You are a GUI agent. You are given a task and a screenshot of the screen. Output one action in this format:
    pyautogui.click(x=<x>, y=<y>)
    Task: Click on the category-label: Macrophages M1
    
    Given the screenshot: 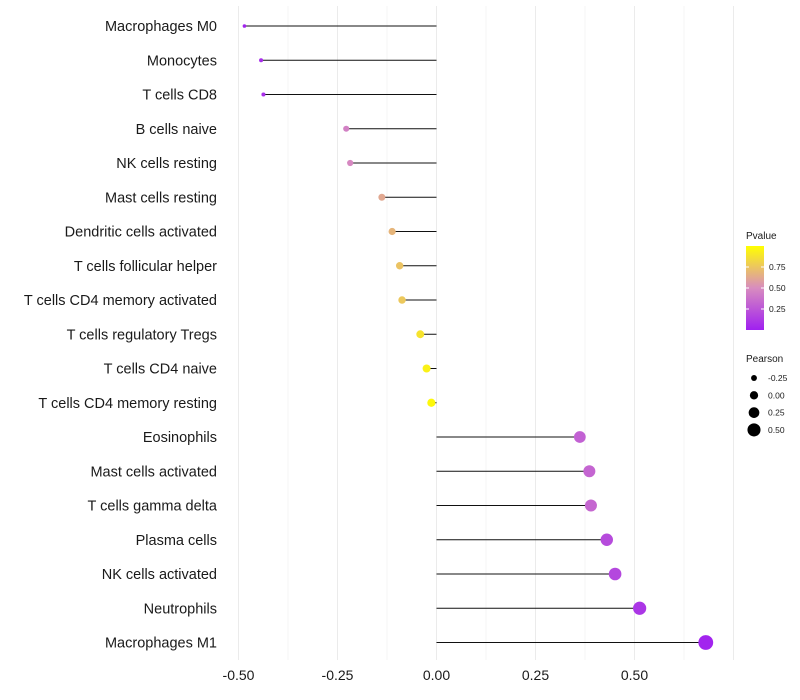 What is the action you would take?
    pyautogui.click(x=161, y=644)
    